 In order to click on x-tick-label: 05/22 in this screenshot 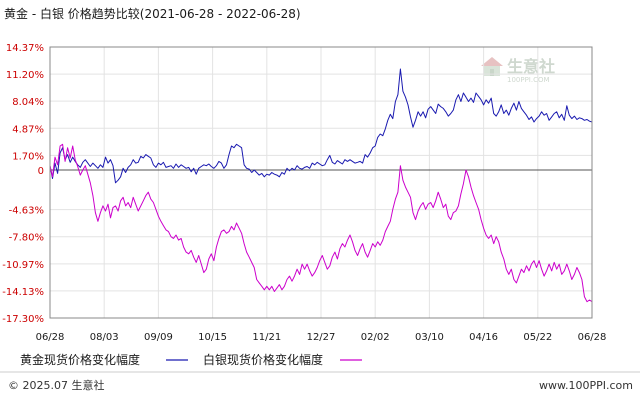, I will do `click(537, 337)`.